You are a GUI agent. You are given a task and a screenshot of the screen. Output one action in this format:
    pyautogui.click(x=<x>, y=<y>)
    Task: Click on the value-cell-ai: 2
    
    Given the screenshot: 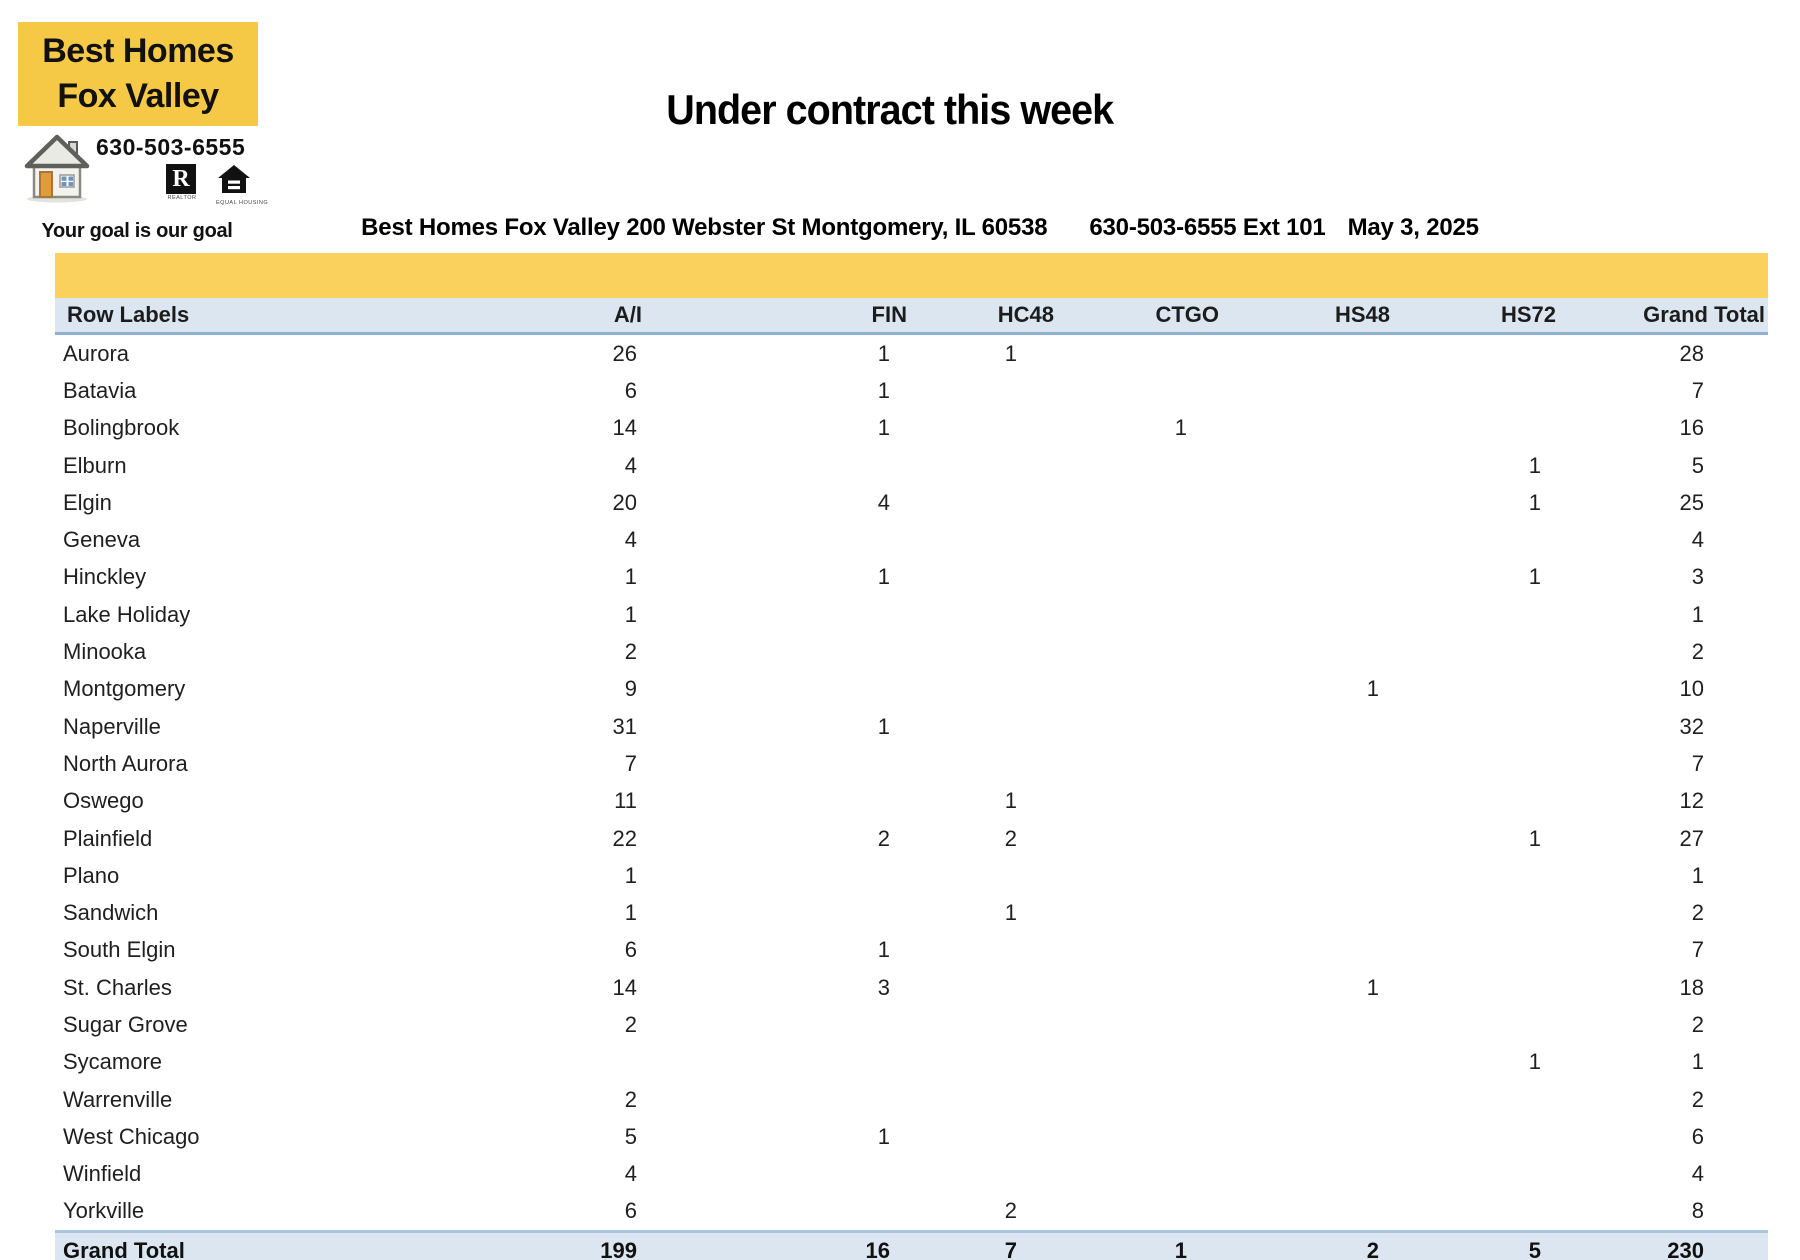 What is the action you would take?
    pyautogui.click(x=572, y=1099)
    